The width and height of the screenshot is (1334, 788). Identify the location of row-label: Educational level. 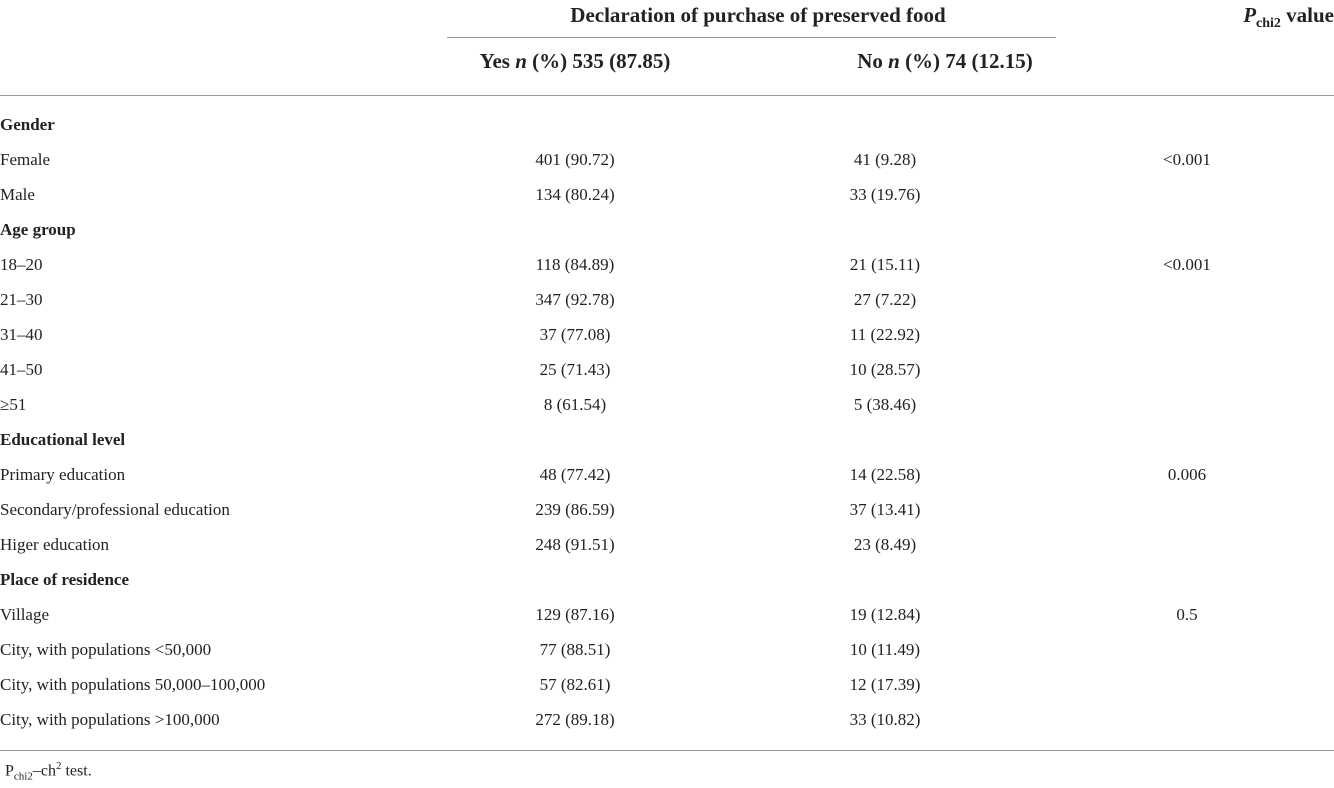
(63, 439).